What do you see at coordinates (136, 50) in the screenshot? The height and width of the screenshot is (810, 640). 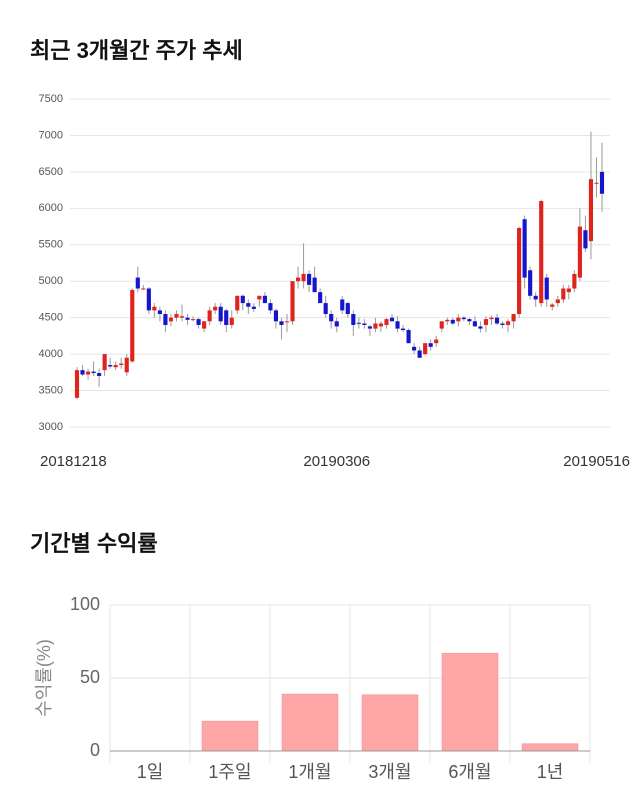 I see `chart-title: 최근 3개월간 주가 추세` at bounding box center [136, 50].